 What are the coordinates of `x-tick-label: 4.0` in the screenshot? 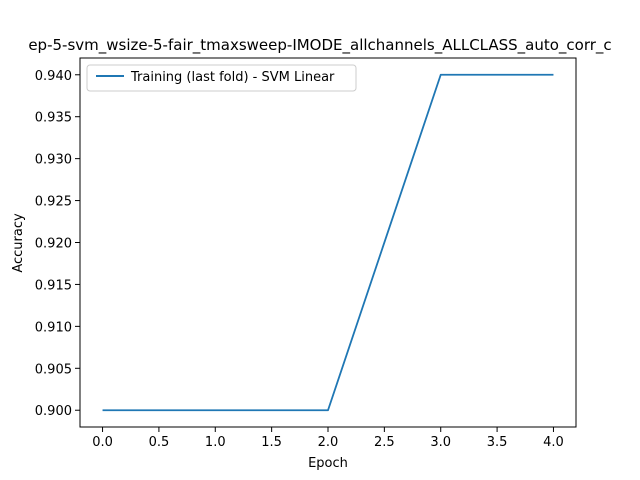 It's located at (553, 442).